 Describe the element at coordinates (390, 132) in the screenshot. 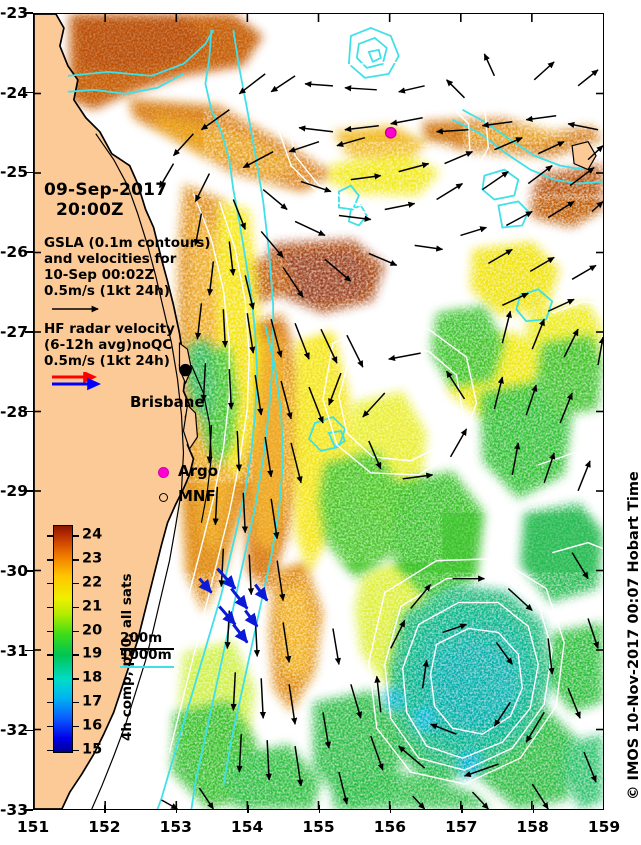

I see `argo-marker-on-map` at that location.